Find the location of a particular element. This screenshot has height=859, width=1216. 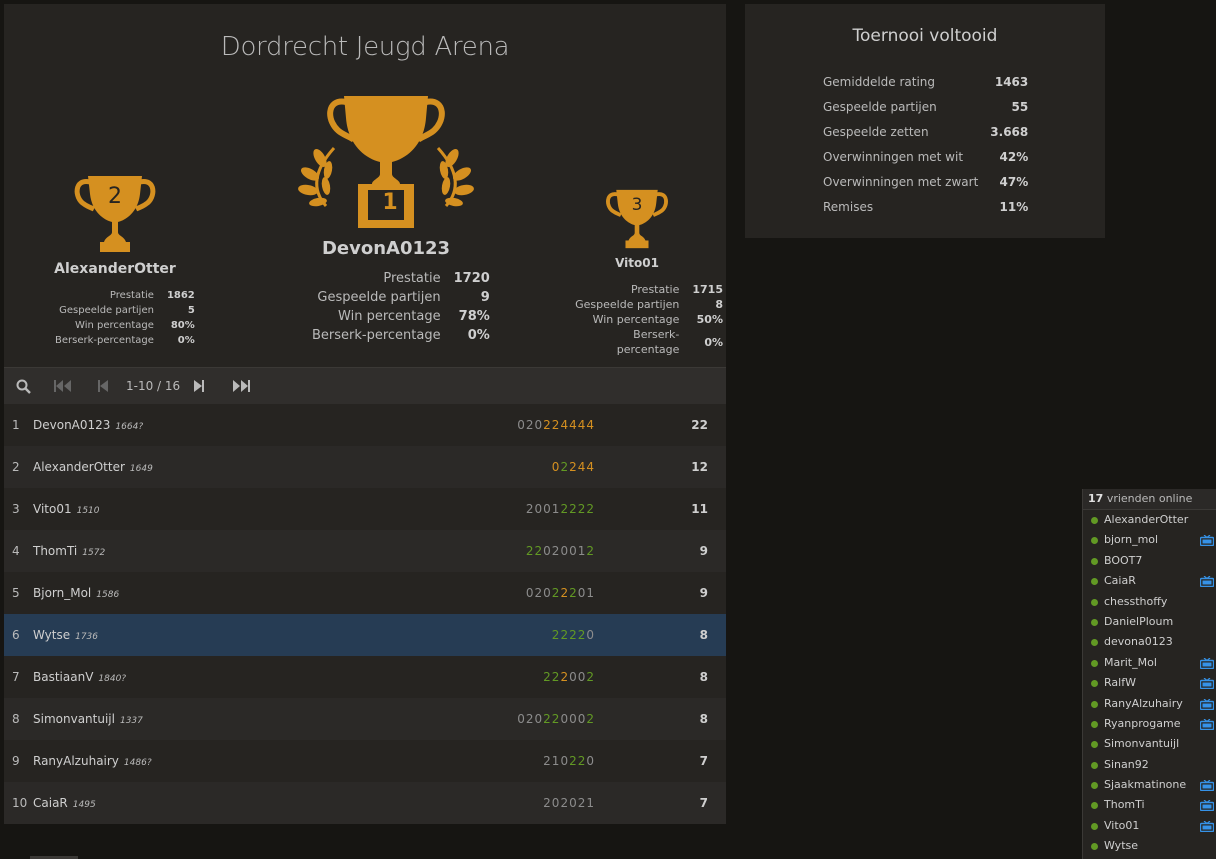

player-name: Bjorn_Mol 1586 is located at coordinates (76, 593).